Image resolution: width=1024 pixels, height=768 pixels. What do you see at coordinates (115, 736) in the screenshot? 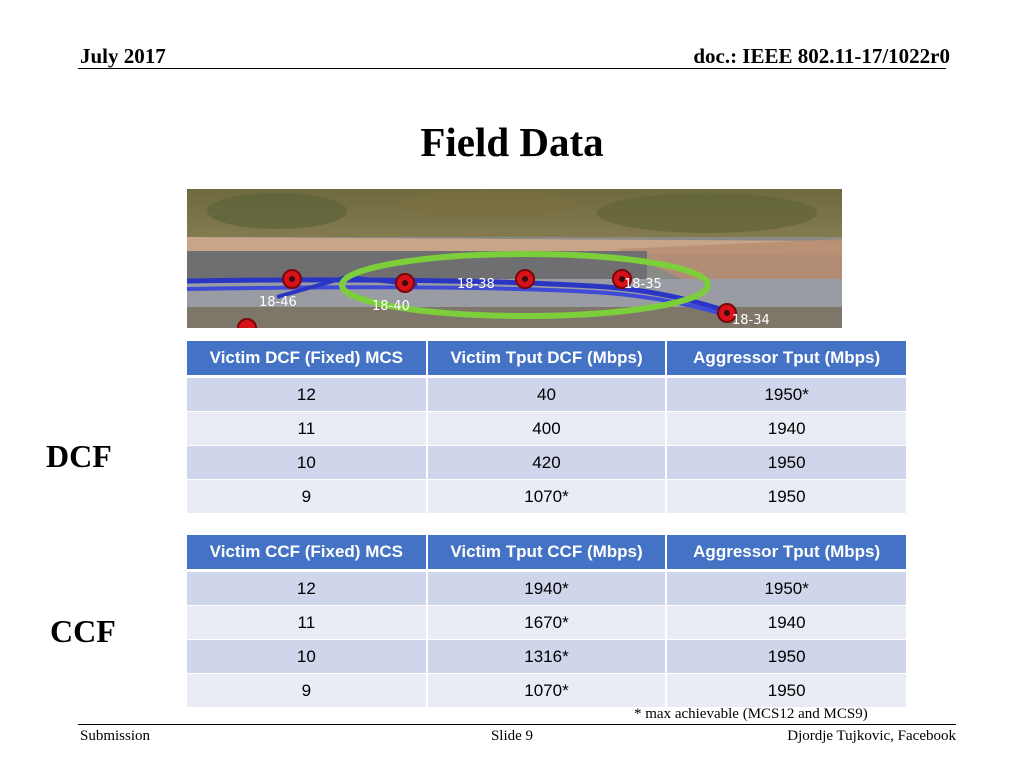
I see `footer-submission: Submission` at bounding box center [115, 736].